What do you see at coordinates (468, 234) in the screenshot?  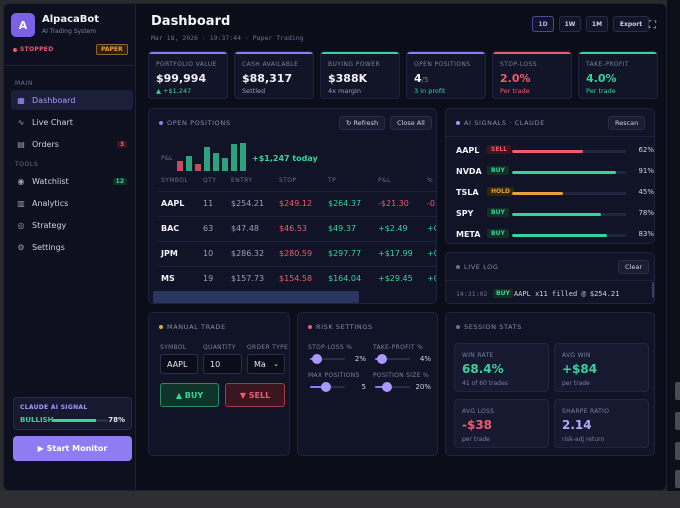 I see `signal-symbol: META` at bounding box center [468, 234].